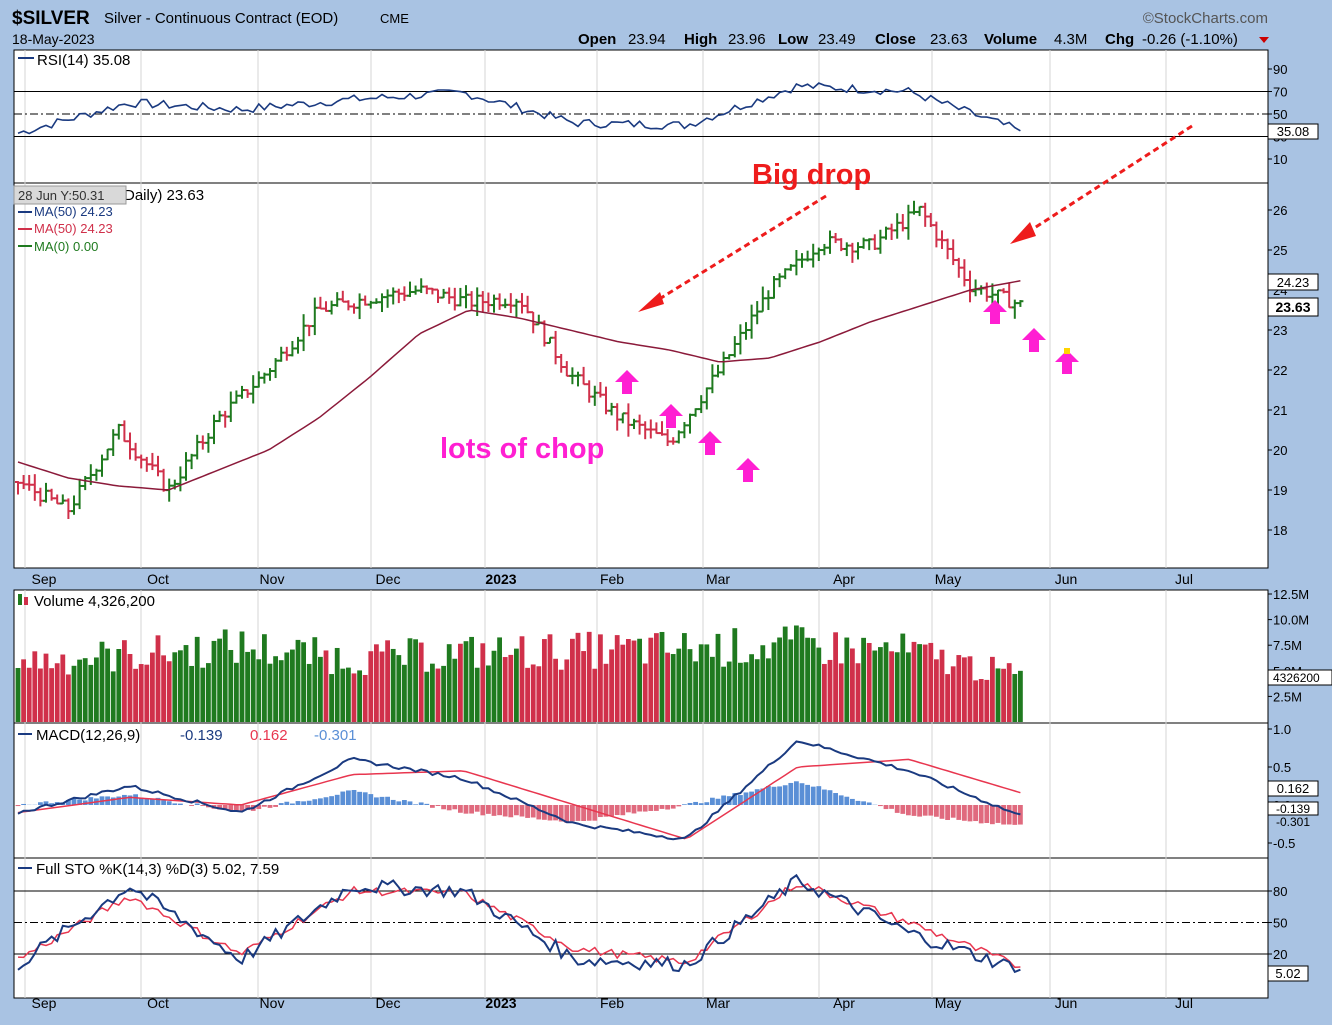 The width and height of the screenshot is (1332, 1025). I want to click on price-tick-5: 21, so click(1280, 410).